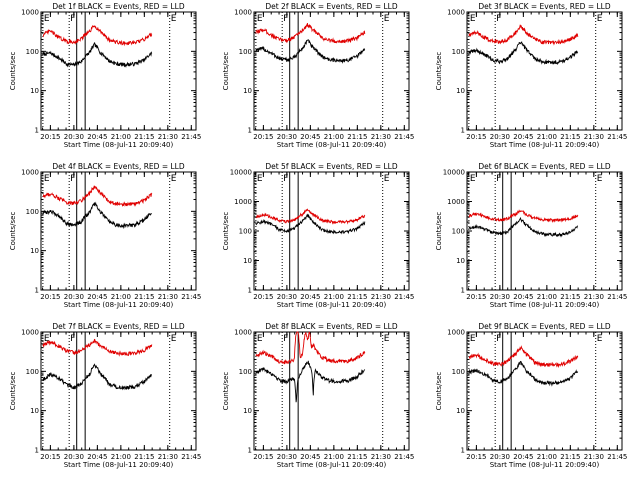 The height and width of the screenshot is (480, 640). What do you see at coordinates (118, 166) in the screenshot?
I see `panel-title: Det 4f BLACK = Events, RED = LLD` at bounding box center [118, 166].